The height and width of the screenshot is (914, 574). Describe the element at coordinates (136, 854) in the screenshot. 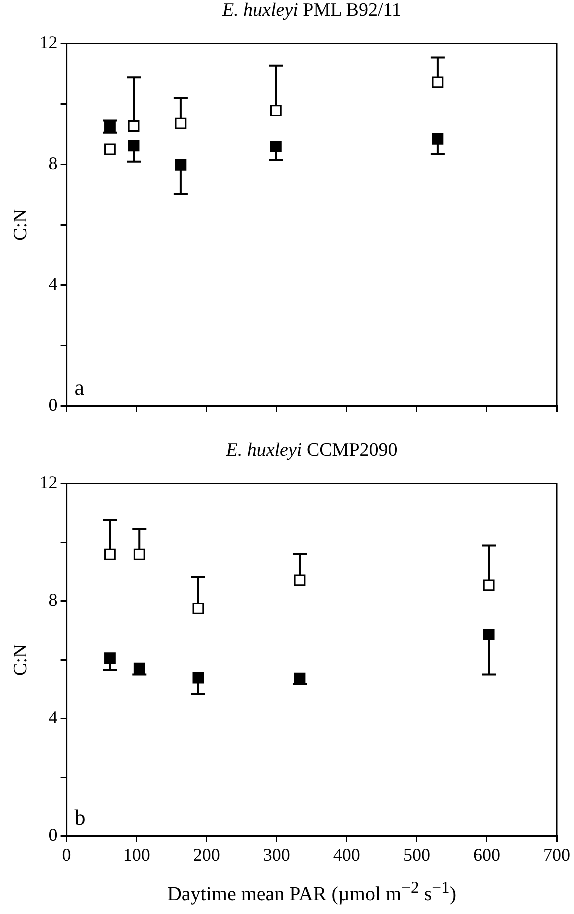

I see `x-tick-label: 100` at that location.